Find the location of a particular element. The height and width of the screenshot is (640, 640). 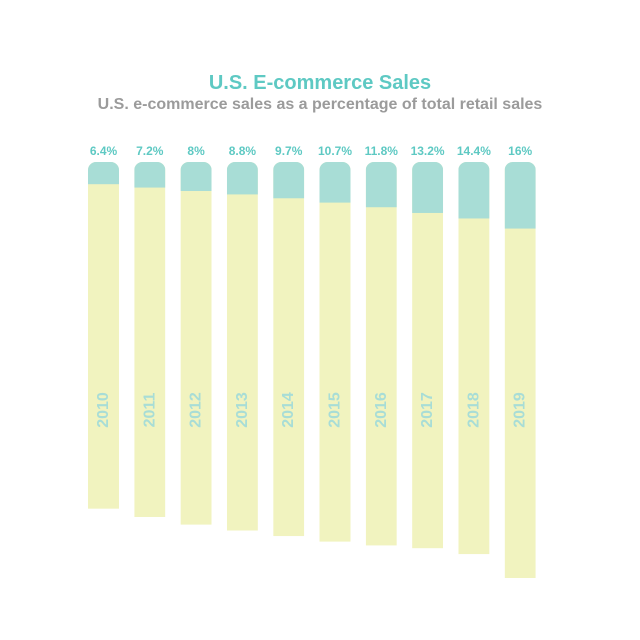

bar-retail-2010 is located at coordinates (103, 335).